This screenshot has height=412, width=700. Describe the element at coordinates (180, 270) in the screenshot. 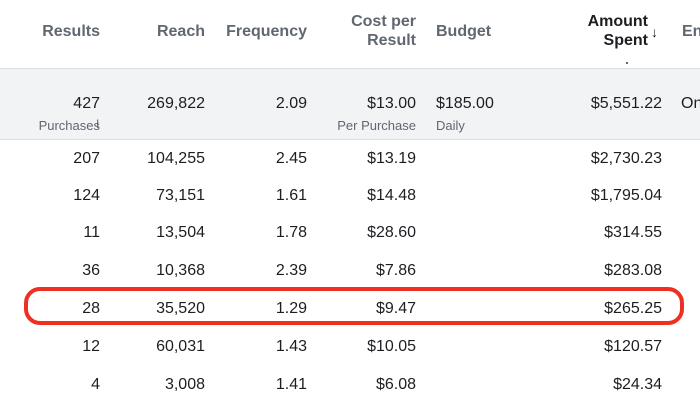

I see `cell-reach: 10,368` at that location.